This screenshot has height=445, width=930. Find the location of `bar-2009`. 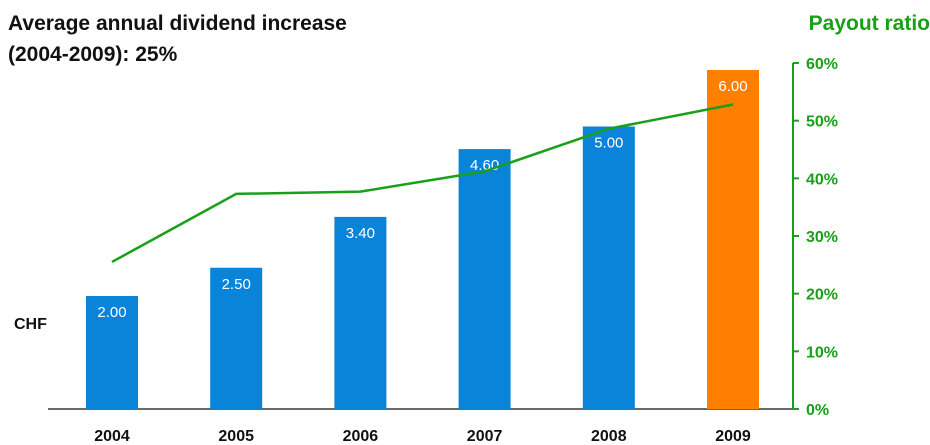

bar-2009 is located at coordinates (733, 239).